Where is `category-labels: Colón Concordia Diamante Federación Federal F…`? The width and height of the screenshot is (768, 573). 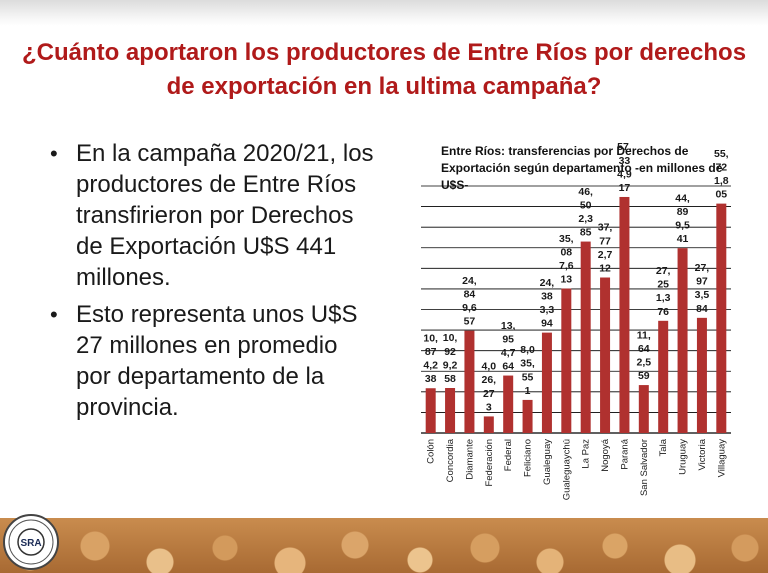 category-labels: Colón Concordia Diamante Federación Federal F… is located at coordinates (577, 469).